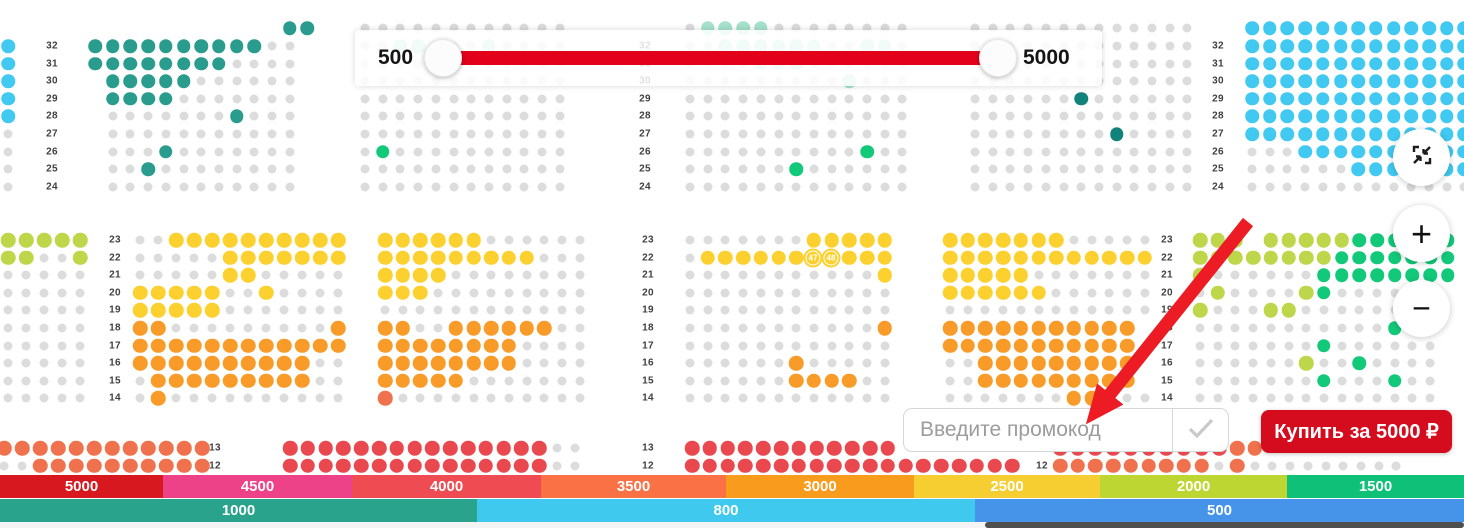 This screenshot has width=1464, height=528. Describe the element at coordinates (1038, 430) in the screenshot. I see `promo-code-input` at that location.